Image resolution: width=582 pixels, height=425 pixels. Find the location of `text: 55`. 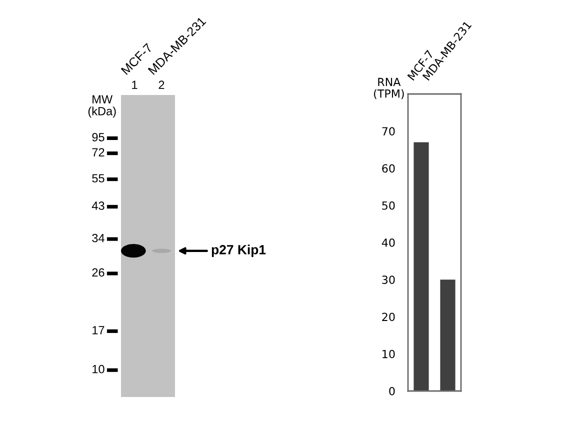

text: 55 is located at coordinates (98, 178).